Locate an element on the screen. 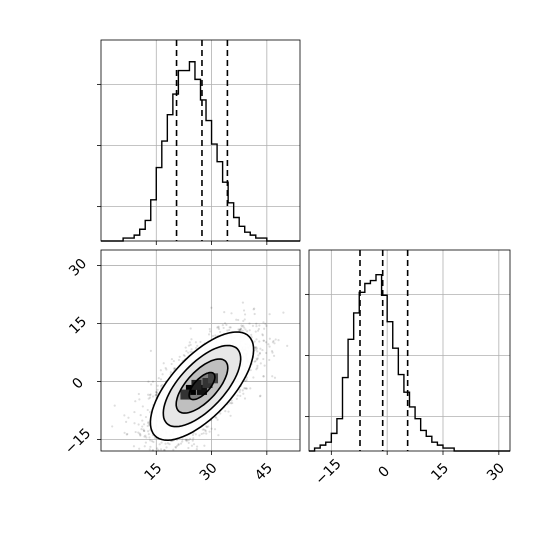 Image resolution: width=550 pixels, height=550 pixels. density-contour is located at coordinates (202, 386).